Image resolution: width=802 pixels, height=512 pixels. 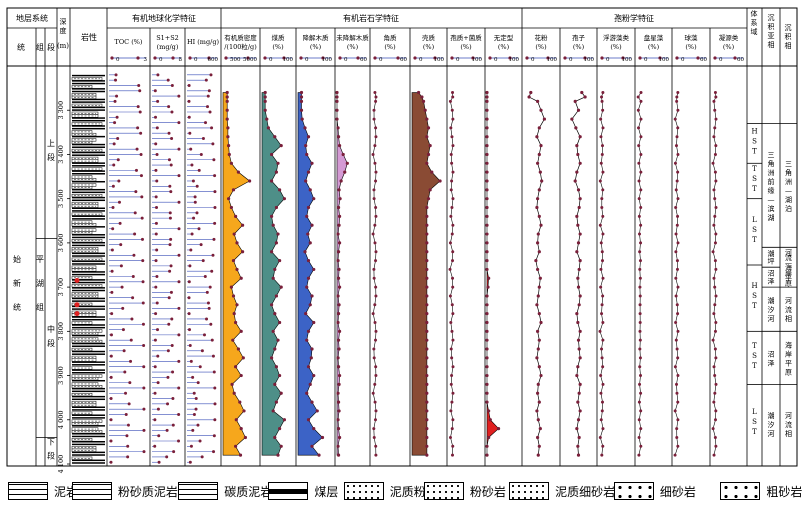 What do you see at coordinates (788, 354) in the screenshot?
I see `facies-label: 岸` at bounding box center [788, 354].